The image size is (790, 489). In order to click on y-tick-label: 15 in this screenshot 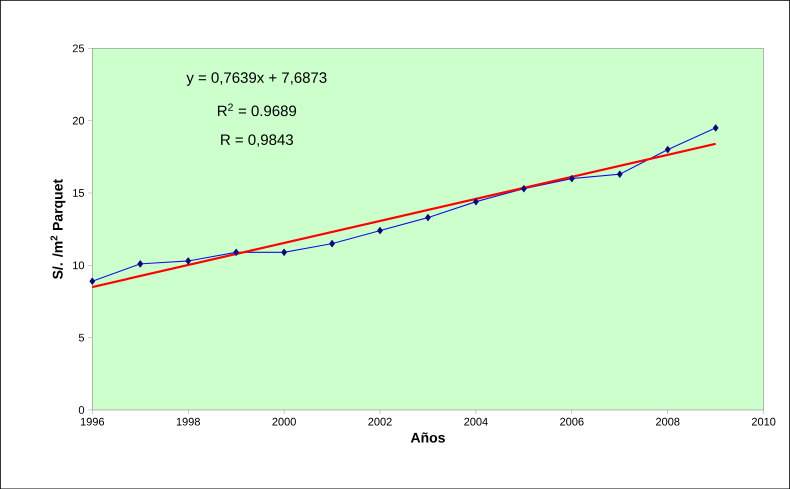, I will do `click(78, 193)`.